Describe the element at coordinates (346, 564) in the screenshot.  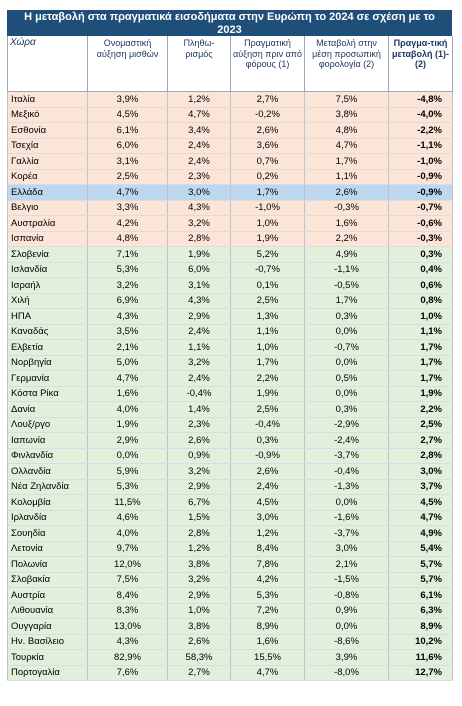
I see `tax-cell: 2,1%` at that location.